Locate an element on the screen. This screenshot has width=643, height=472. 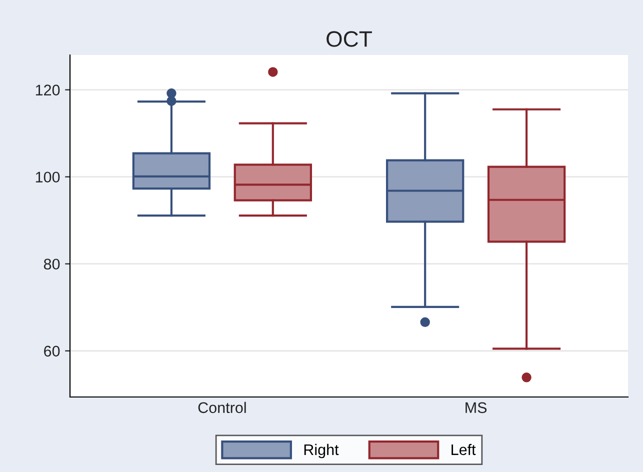
y-tick-label: 80 is located at coordinates (52, 264).